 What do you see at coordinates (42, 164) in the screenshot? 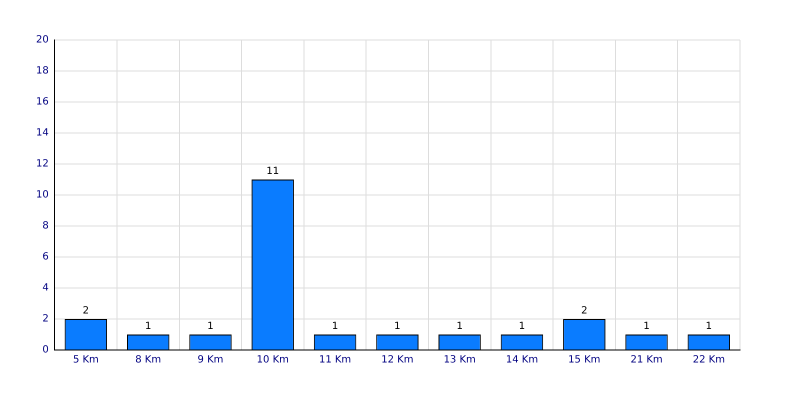
I see `y-tick-label: 12` at bounding box center [42, 164].